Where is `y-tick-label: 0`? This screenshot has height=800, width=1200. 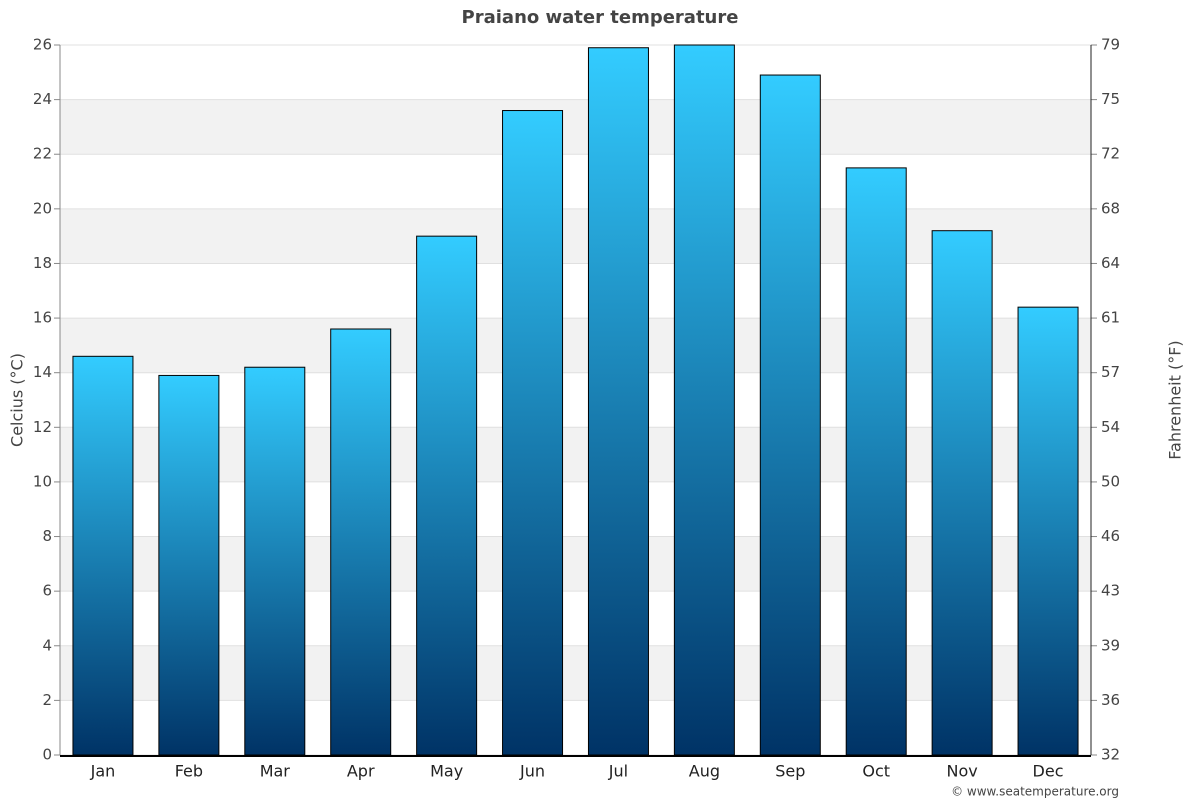
y-tick-label: 0 is located at coordinates (47, 755).